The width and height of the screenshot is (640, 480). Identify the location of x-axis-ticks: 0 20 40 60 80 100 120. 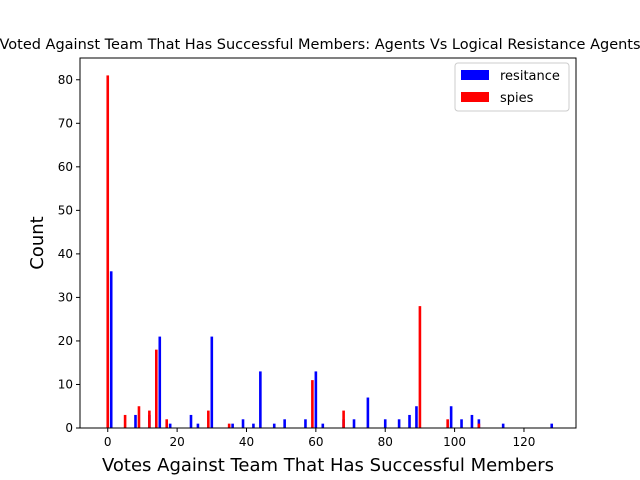
(319, 438).